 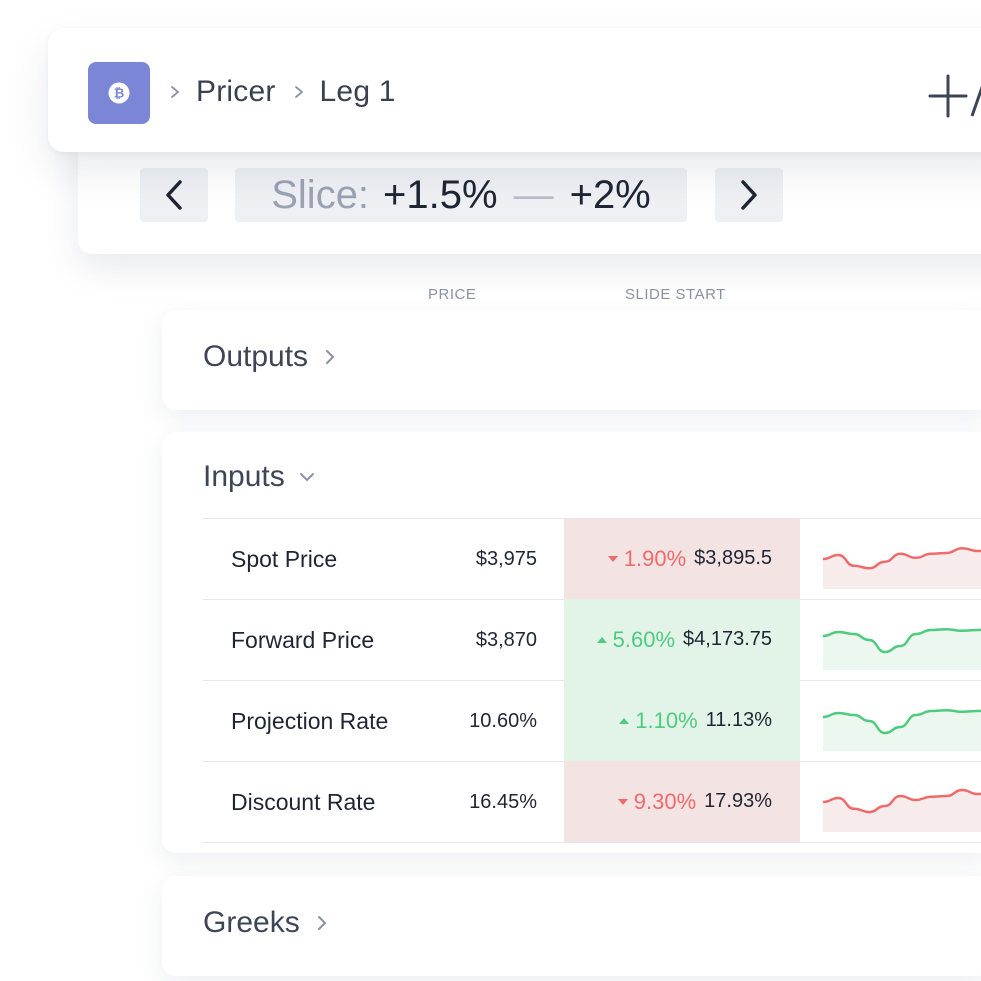 I want to click on add-button, so click(x=954, y=96).